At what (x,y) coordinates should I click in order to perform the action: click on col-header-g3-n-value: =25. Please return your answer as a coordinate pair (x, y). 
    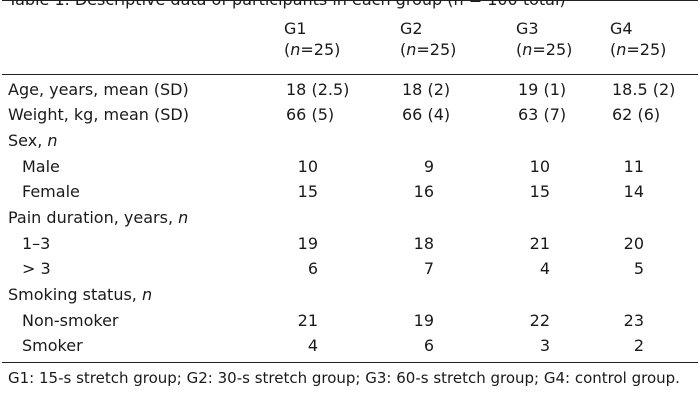
    Looking at the image, I should click on (549, 49).